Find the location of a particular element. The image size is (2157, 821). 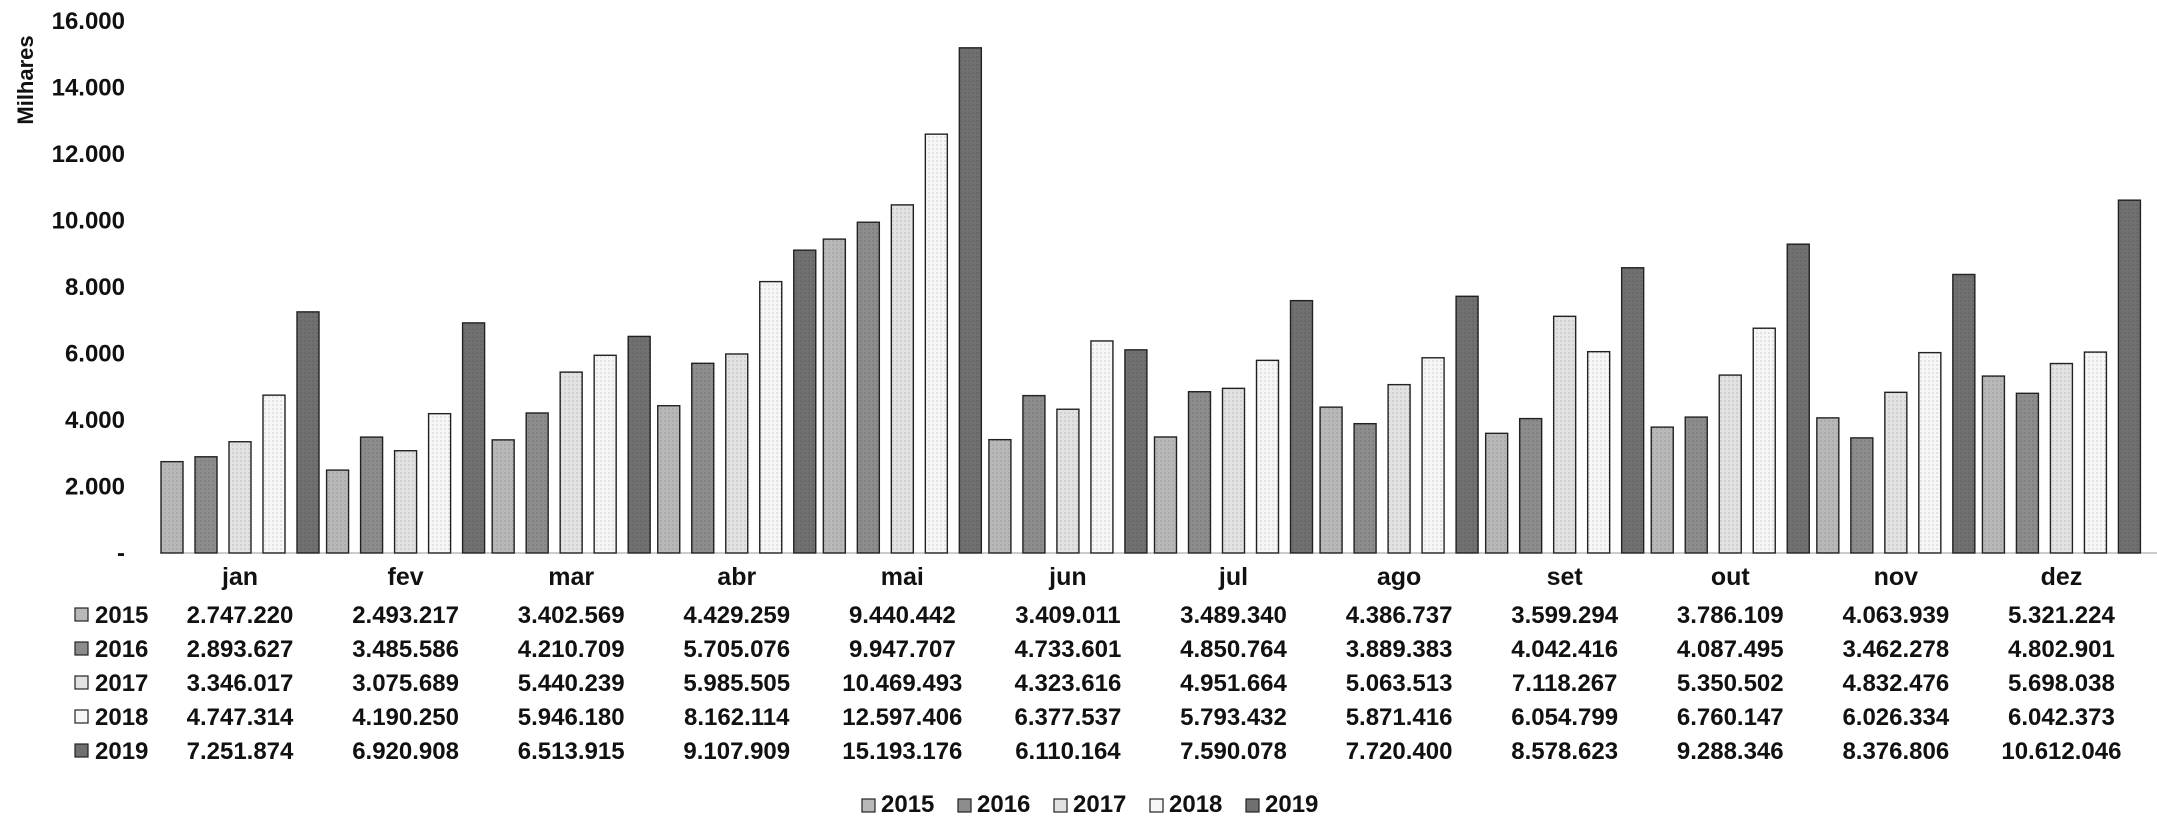

table-cell: 3.786.109 is located at coordinates (1730, 615).